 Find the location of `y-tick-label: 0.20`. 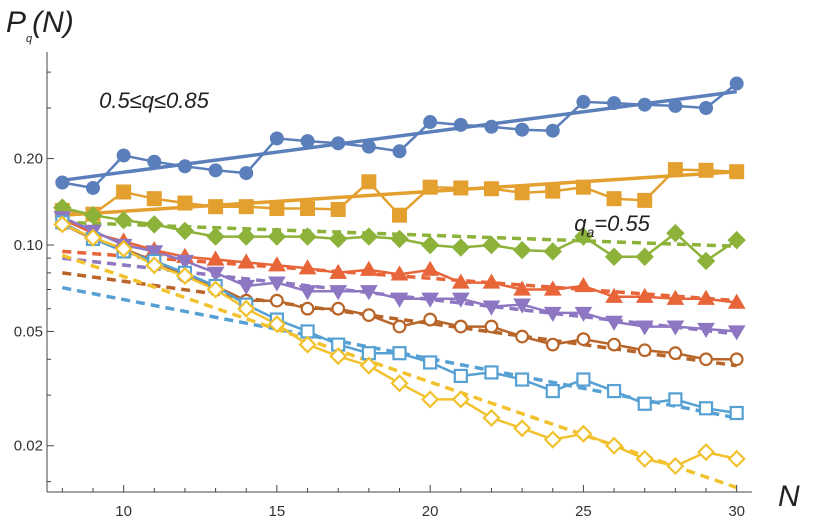

y-tick-label: 0.20 is located at coordinates (28, 159).